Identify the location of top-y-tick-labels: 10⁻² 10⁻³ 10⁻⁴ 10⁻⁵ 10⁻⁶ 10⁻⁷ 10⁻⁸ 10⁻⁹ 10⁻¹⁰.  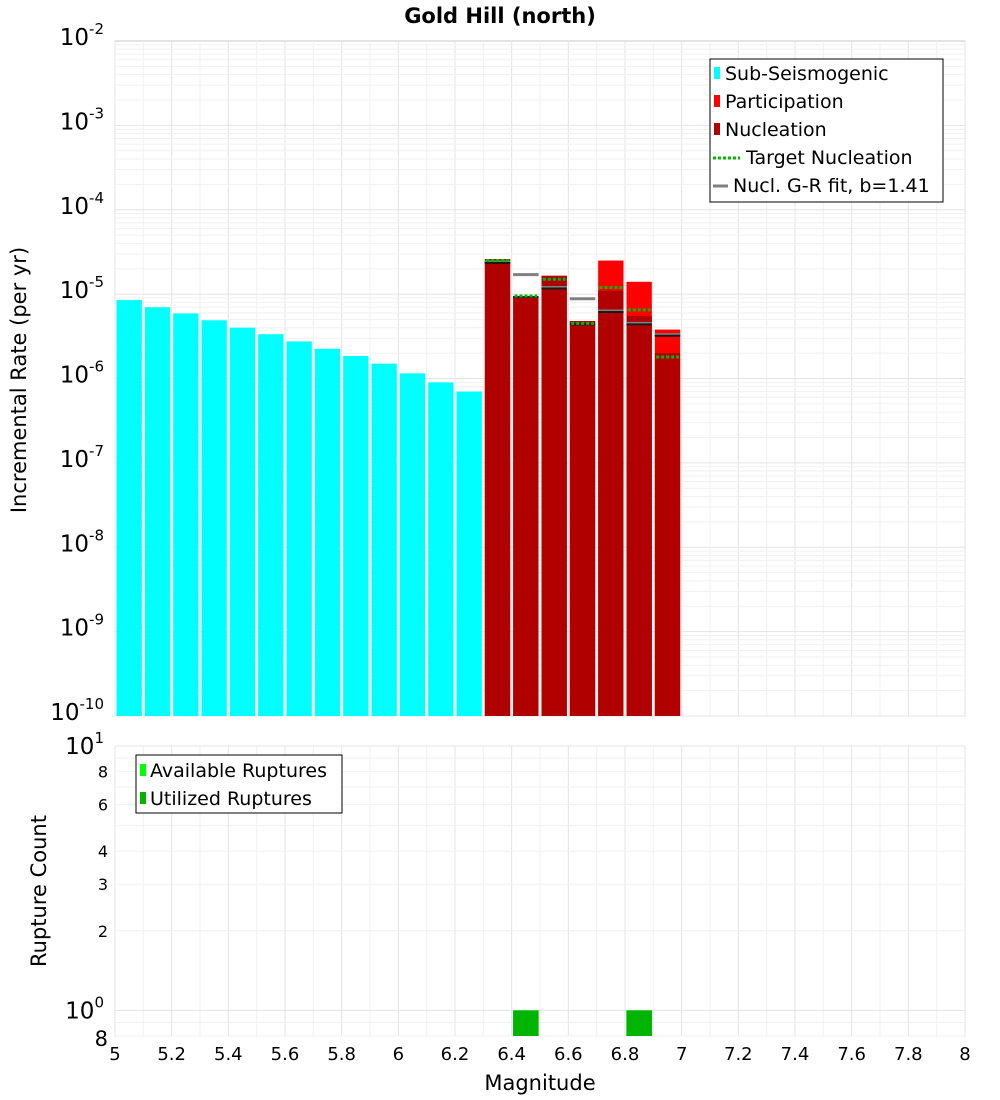
(77, 373).